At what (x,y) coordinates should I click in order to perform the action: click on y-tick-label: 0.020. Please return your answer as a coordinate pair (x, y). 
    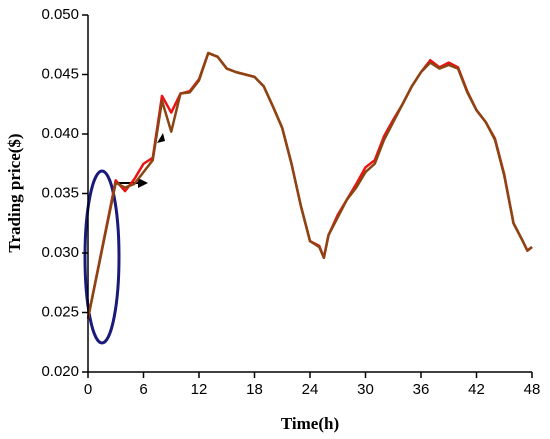
    Looking at the image, I should click on (60, 371).